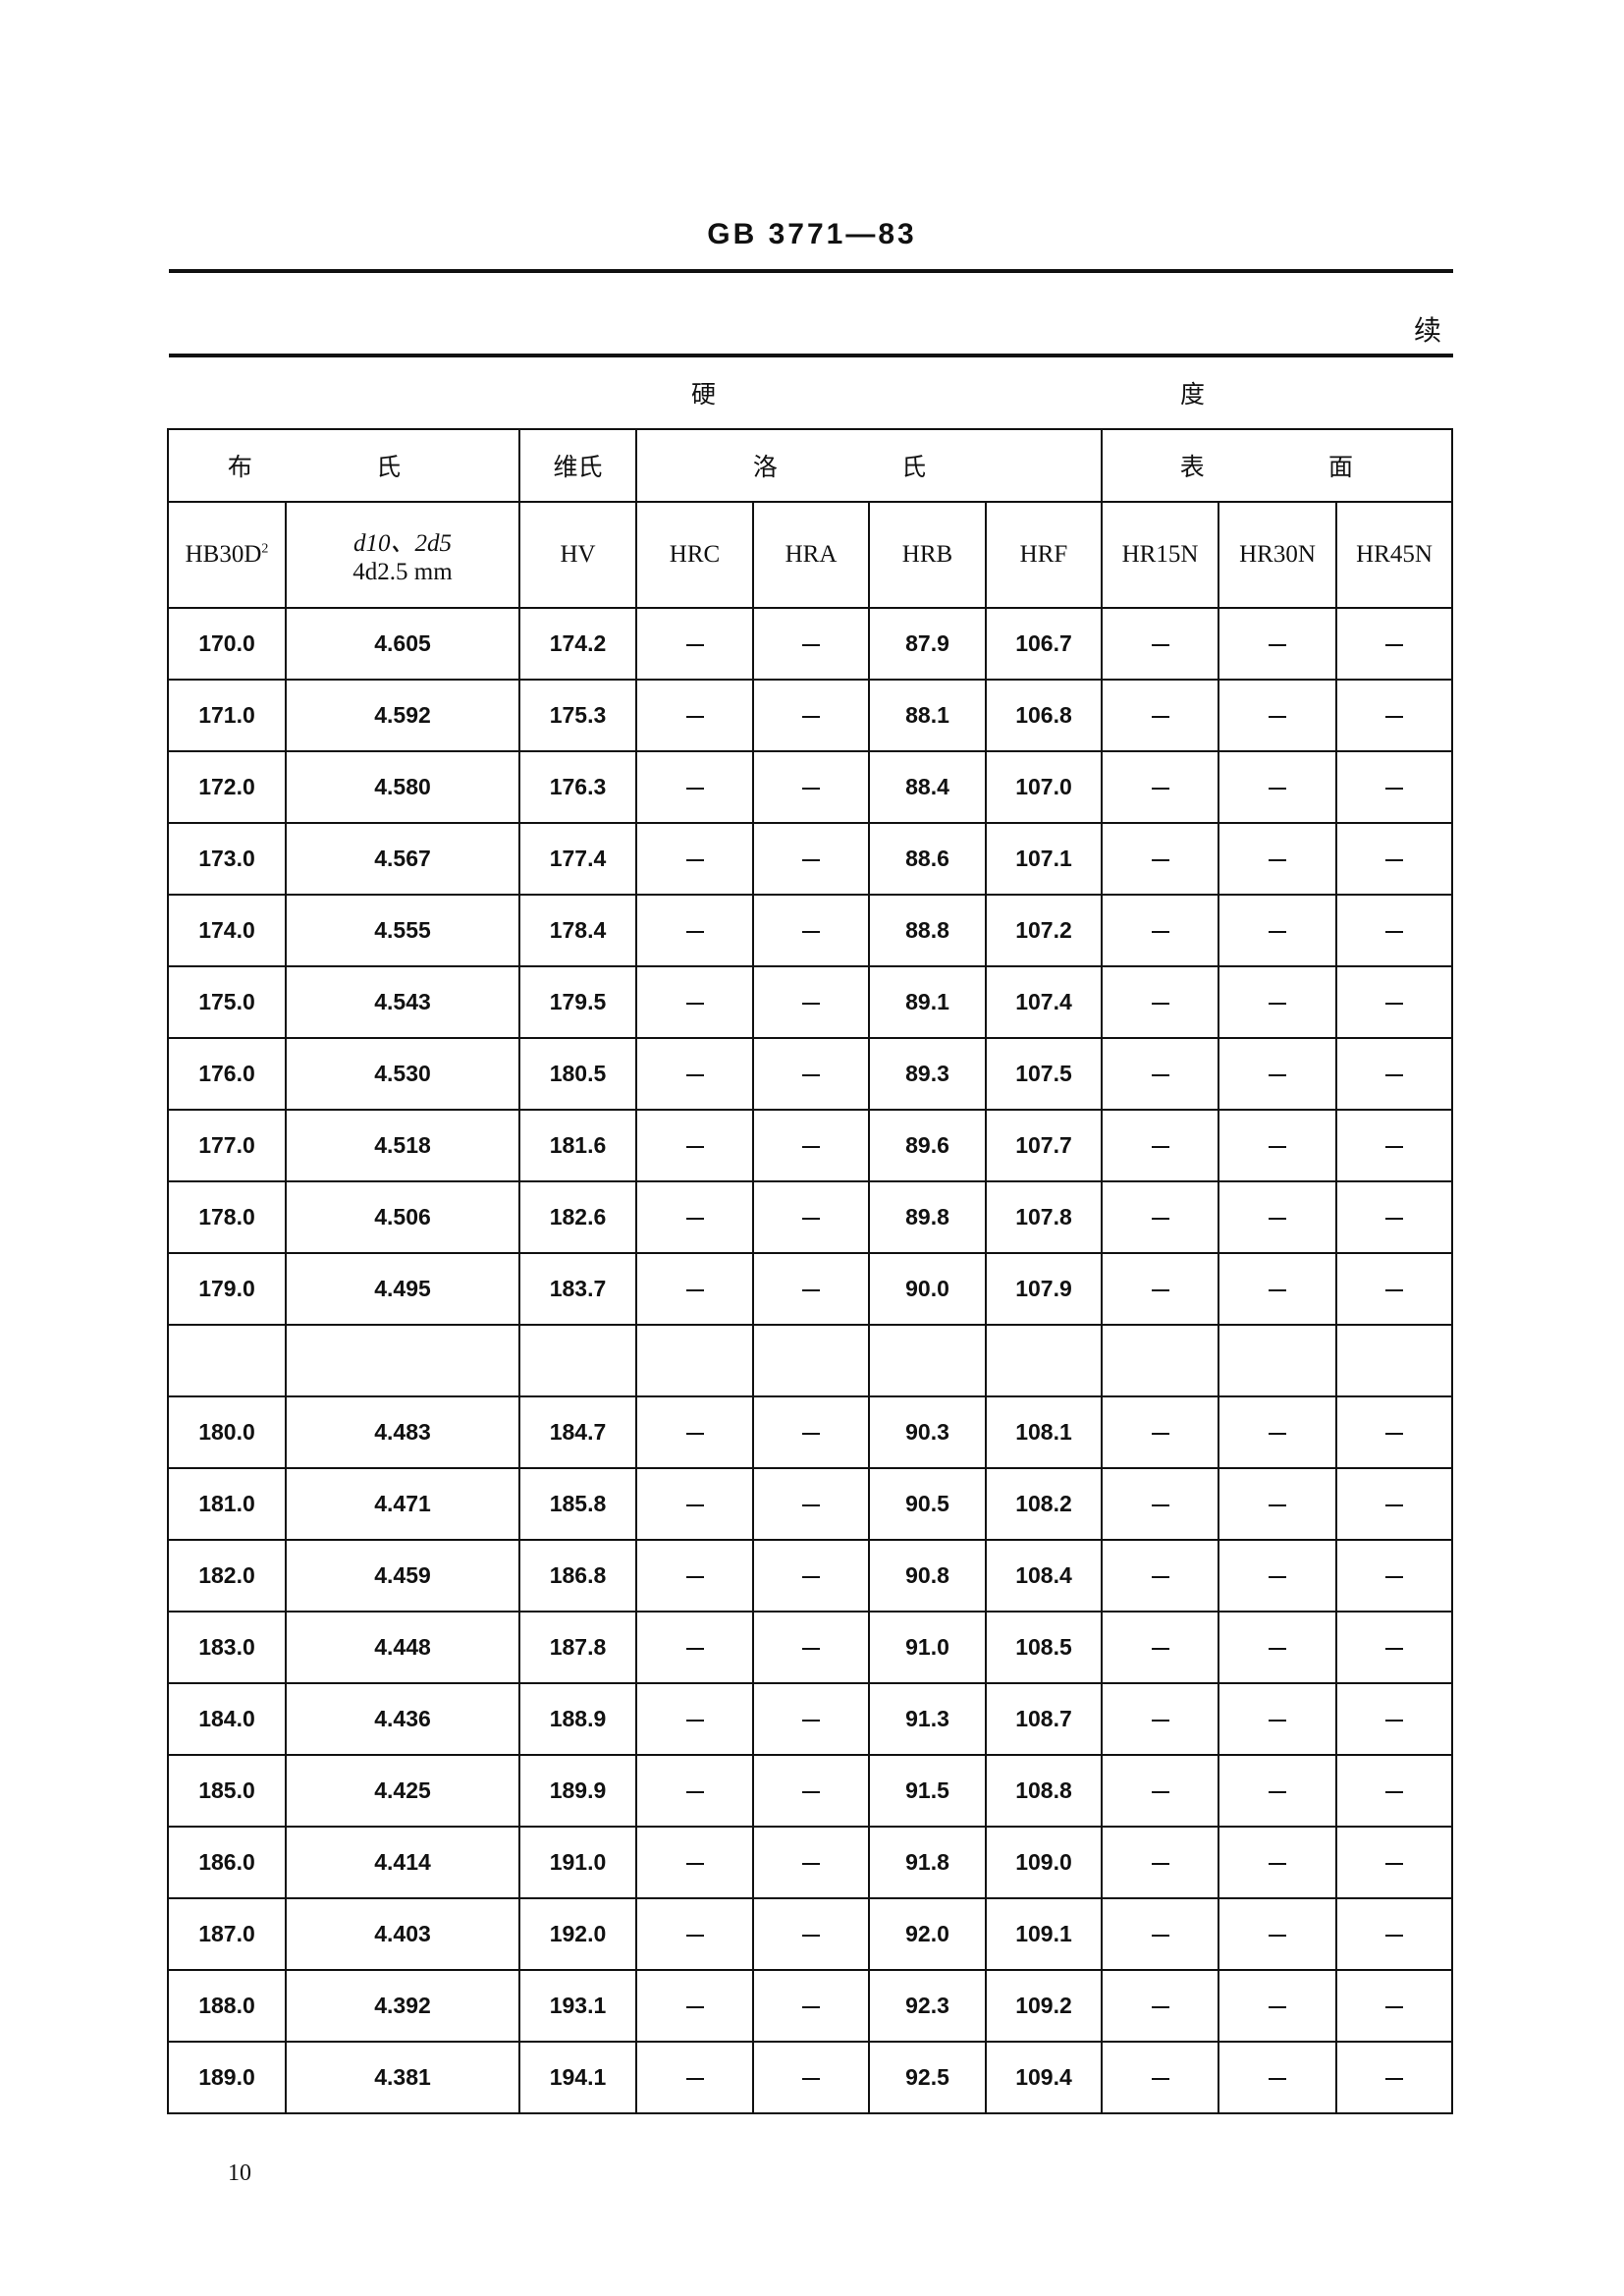  I want to click on table-cell: 107.4, so click(1044, 1002).